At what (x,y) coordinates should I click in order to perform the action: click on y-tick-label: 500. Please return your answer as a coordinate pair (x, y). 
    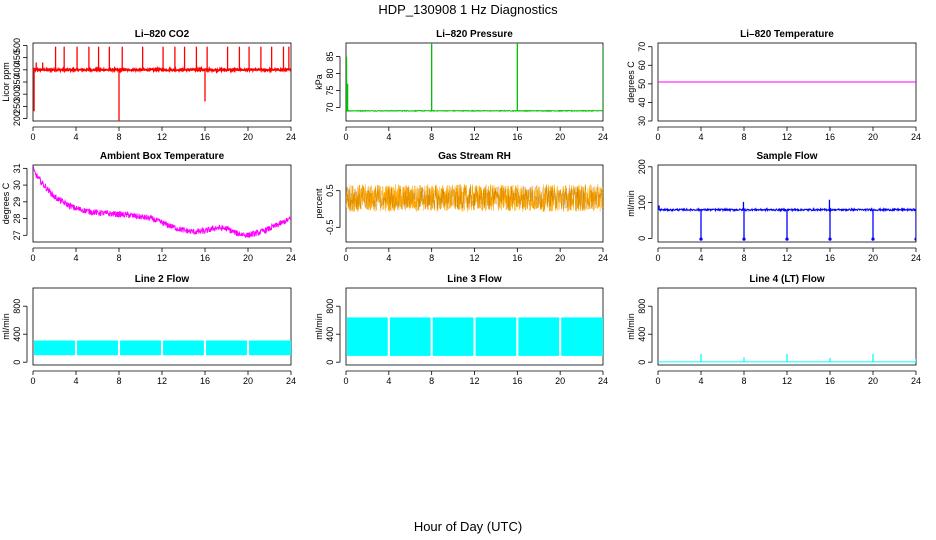
    Looking at the image, I should click on (17, 45).